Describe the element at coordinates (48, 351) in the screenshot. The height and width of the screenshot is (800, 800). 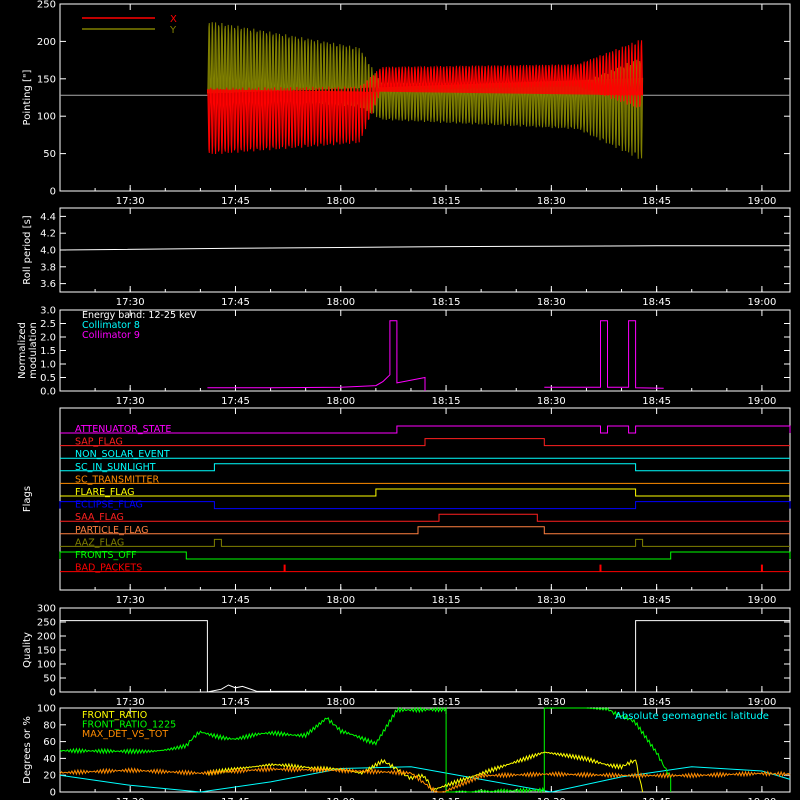
I see `y-tick-label: 1.5` at that location.